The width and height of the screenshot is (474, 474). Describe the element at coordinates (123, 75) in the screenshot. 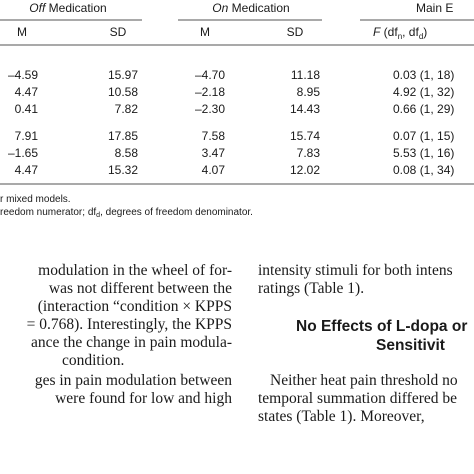

I see `table-cell: 15.97` at that location.